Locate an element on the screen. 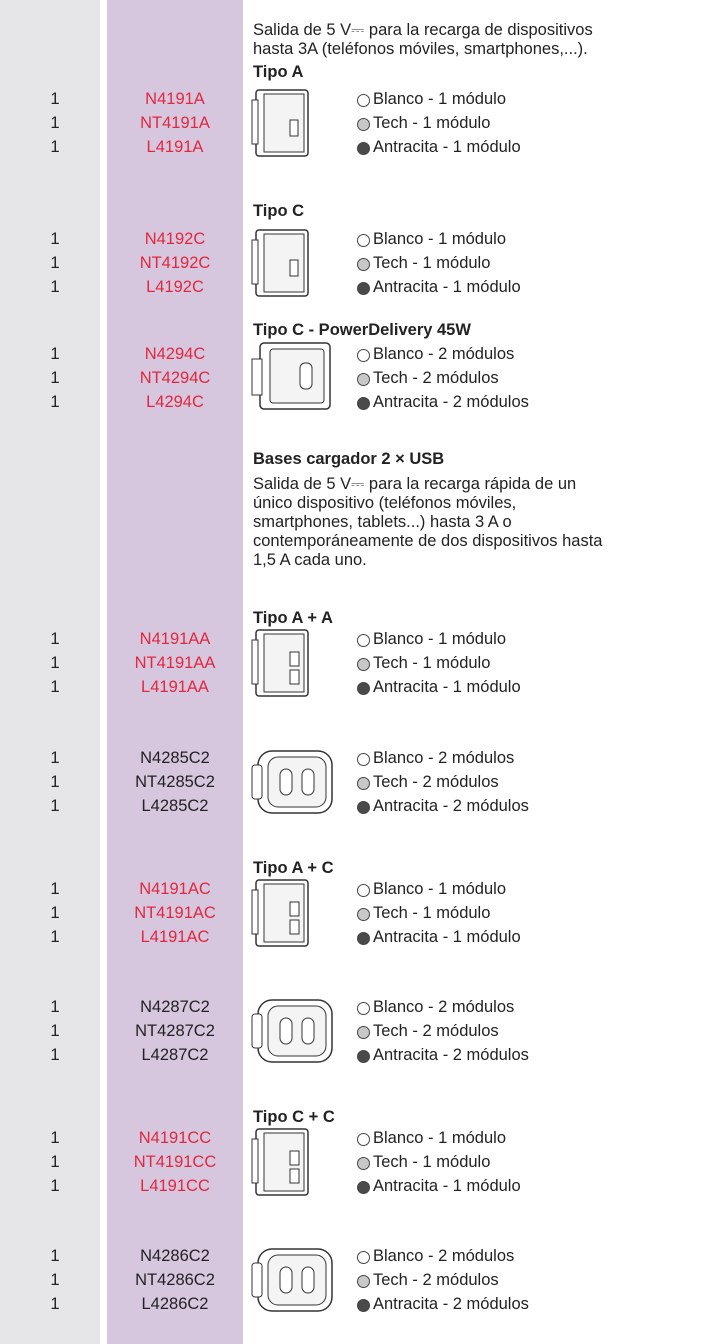 This screenshot has width=710, height=1344. product-code: NT4286C2 is located at coordinates (175, 1280).